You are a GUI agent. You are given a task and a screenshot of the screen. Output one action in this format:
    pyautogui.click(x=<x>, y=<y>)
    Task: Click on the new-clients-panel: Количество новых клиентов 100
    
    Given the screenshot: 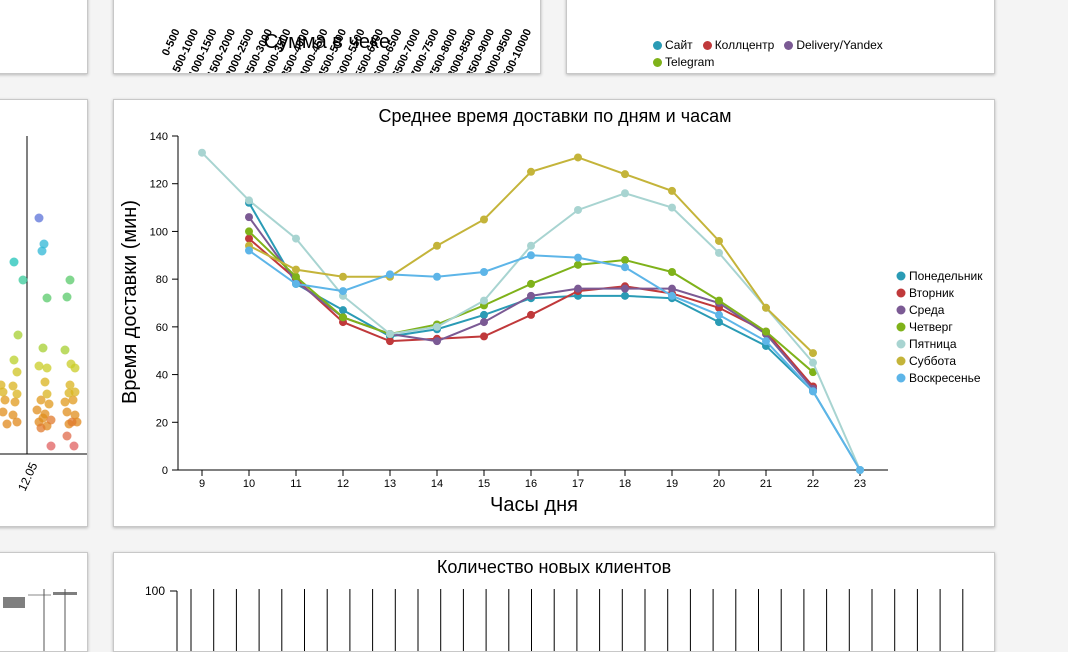 What is the action you would take?
    pyautogui.click(x=554, y=602)
    